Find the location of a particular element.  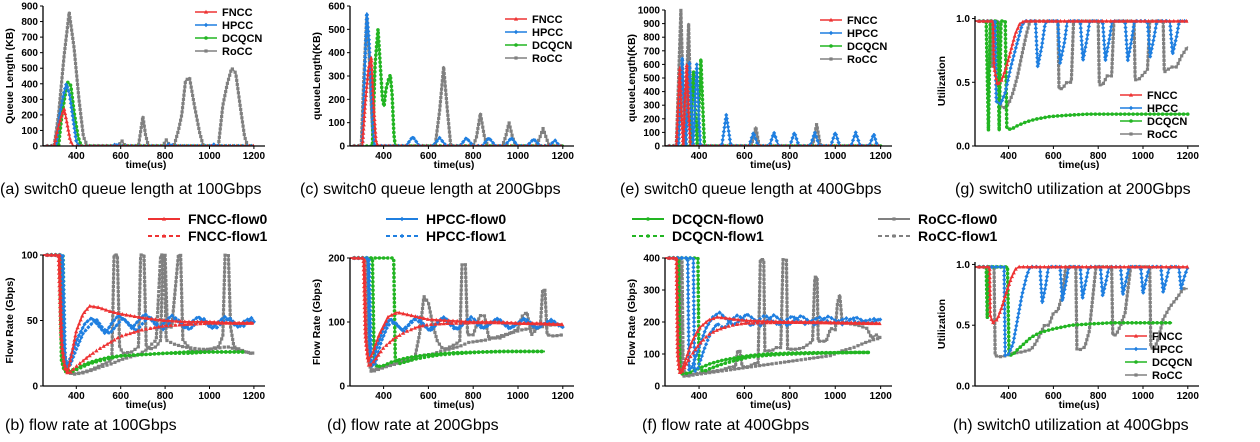

series-hpcc-flow0-marker is located at coordinates (196, 318).